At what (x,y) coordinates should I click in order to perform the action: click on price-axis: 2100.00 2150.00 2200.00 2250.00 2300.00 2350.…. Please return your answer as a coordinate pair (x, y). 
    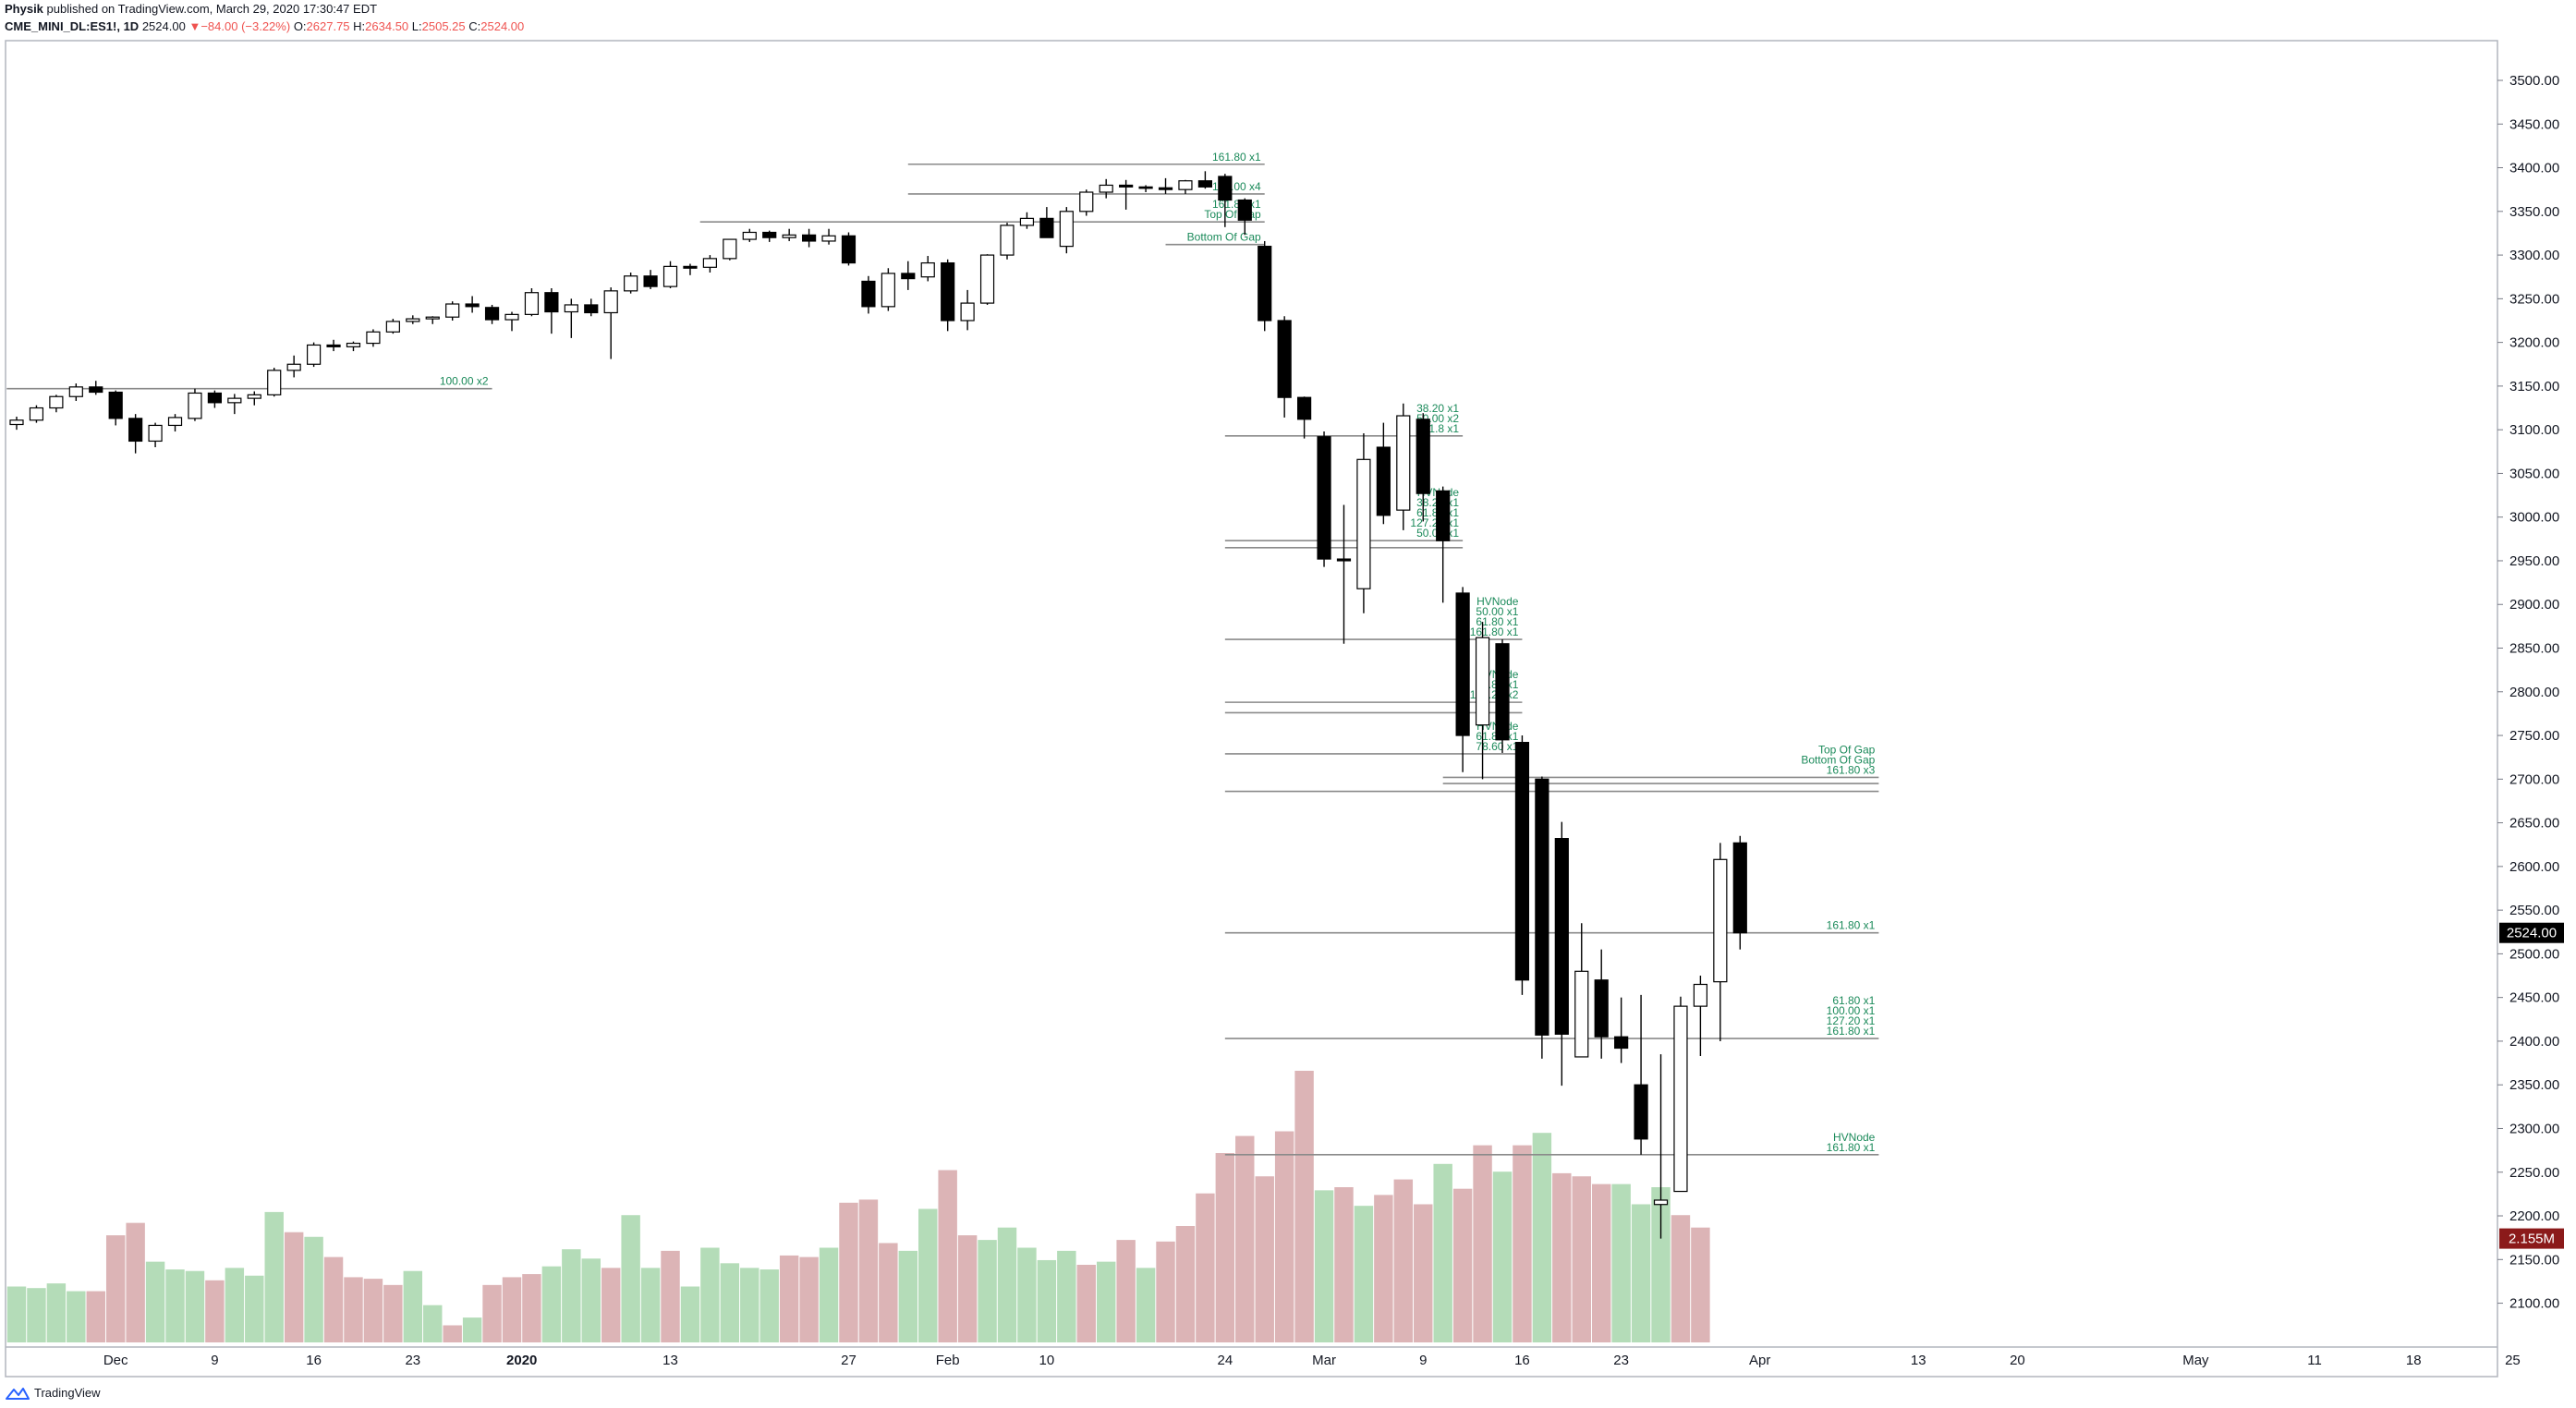
    Looking at the image, I should click on (2528, 692).